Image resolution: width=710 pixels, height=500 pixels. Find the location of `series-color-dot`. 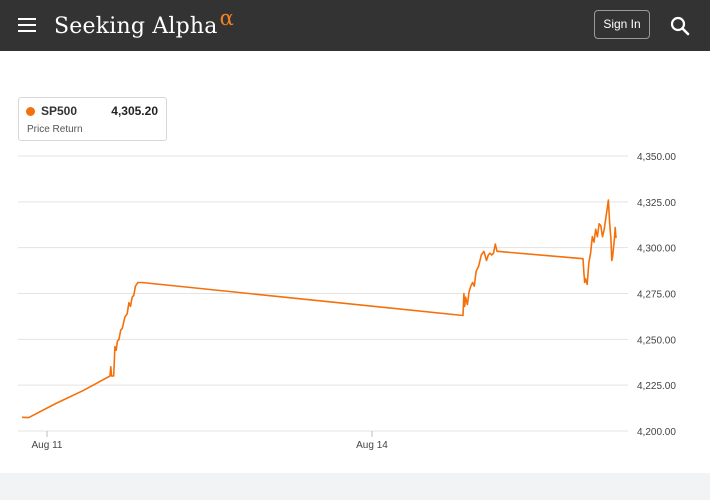

series-color-dot is located at coordinates (30, 111).